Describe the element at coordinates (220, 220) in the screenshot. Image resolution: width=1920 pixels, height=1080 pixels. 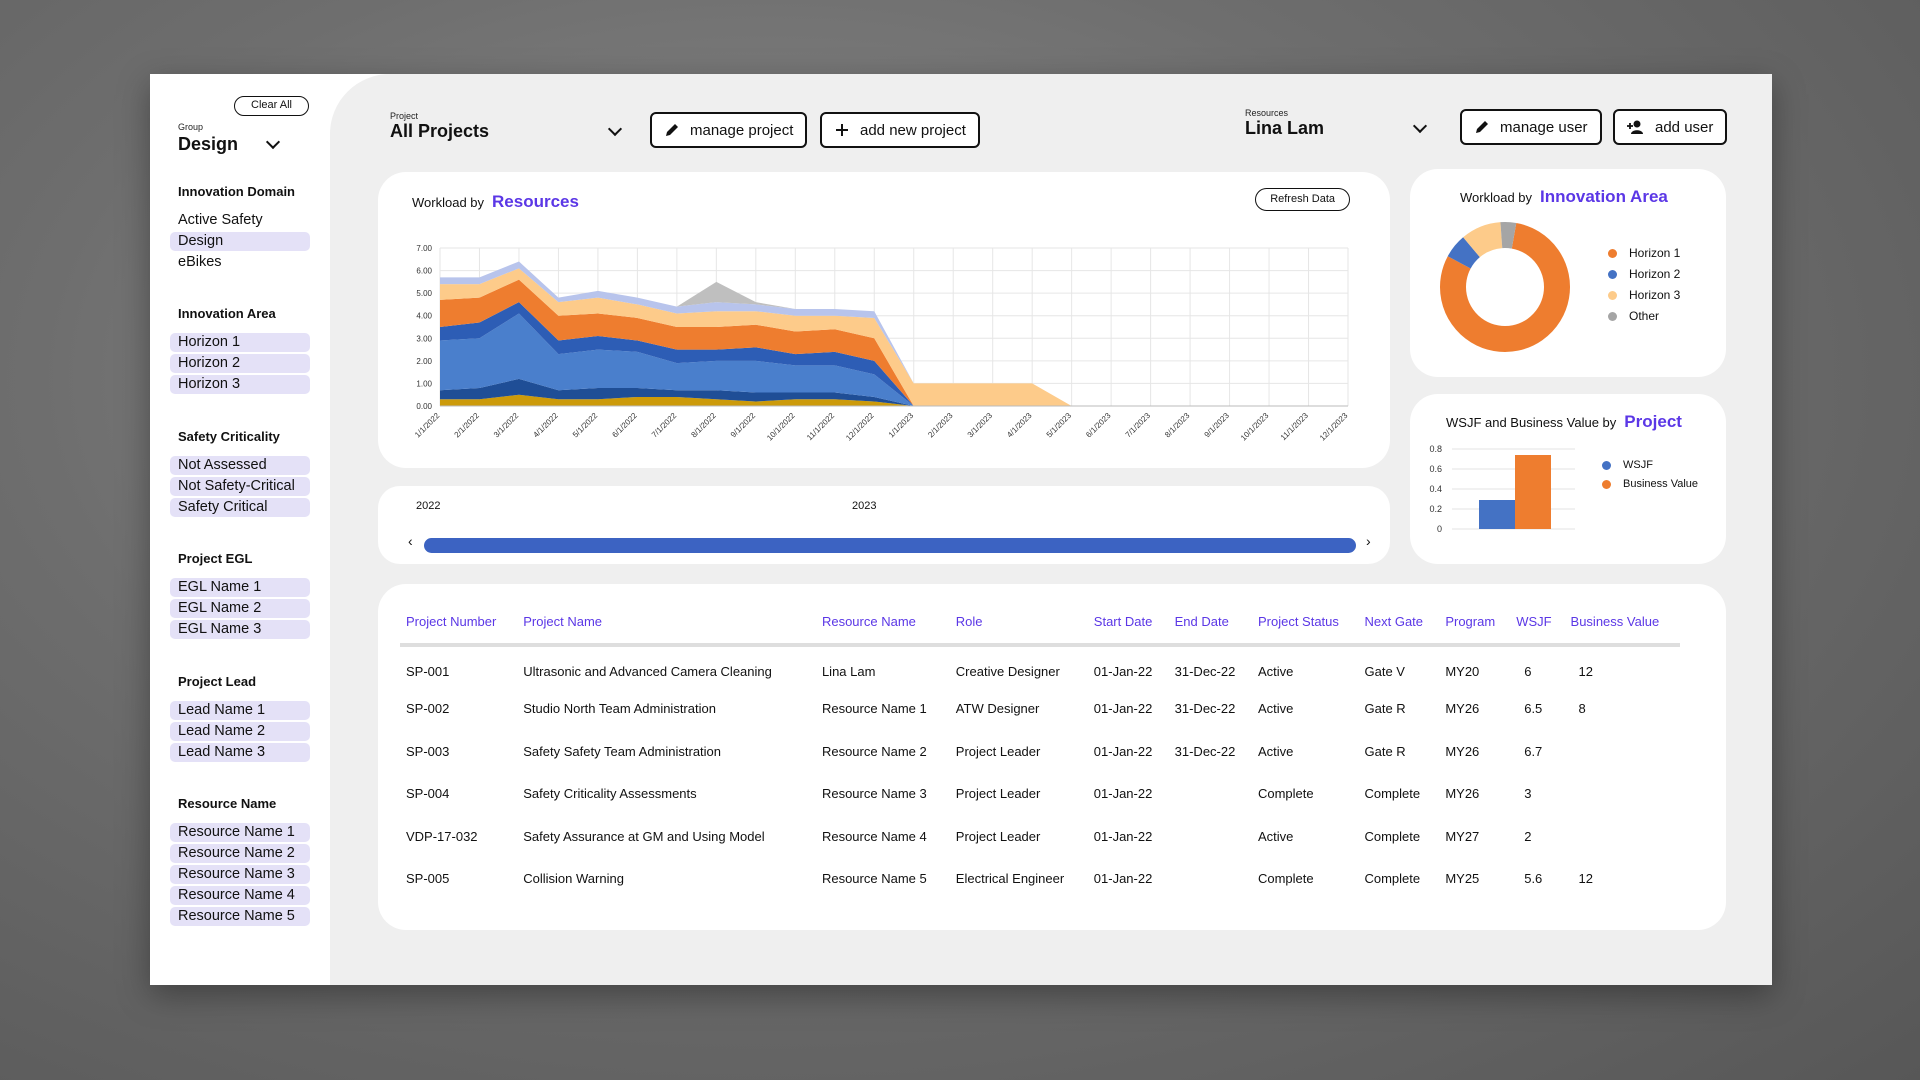
I see `filter-chip: Active Safety` at that location.